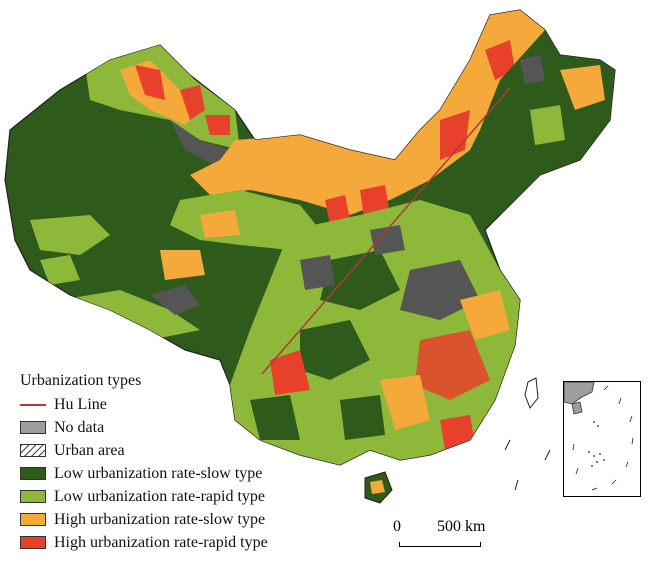 This screenshot has height=561, width=650. I want to click on scale-end-label: 500 km, so click(461, 526).